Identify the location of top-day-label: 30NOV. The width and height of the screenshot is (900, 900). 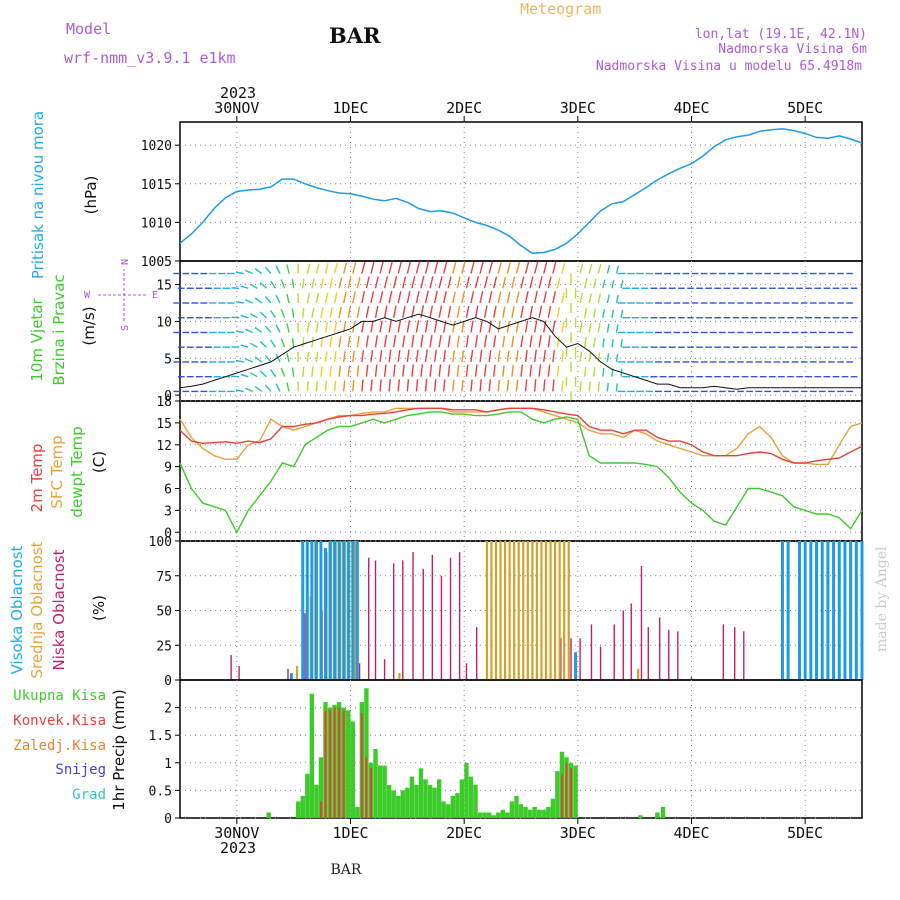
(236, 108).